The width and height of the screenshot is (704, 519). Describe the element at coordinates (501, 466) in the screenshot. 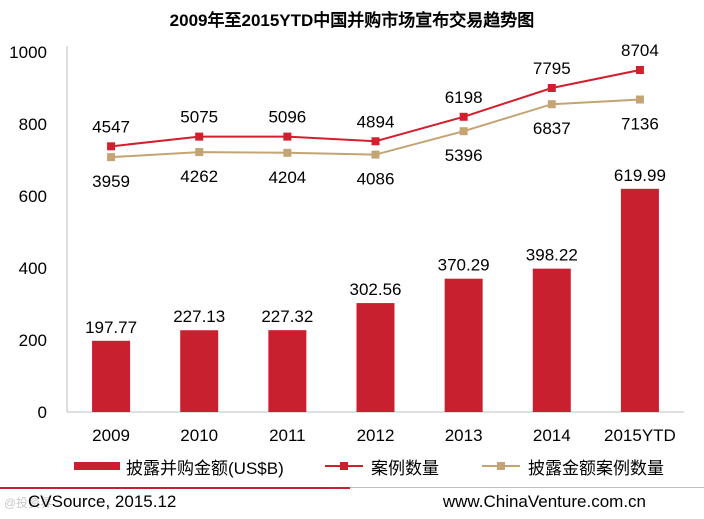

I see `legend-swatch-disclosed-deals` at that location.